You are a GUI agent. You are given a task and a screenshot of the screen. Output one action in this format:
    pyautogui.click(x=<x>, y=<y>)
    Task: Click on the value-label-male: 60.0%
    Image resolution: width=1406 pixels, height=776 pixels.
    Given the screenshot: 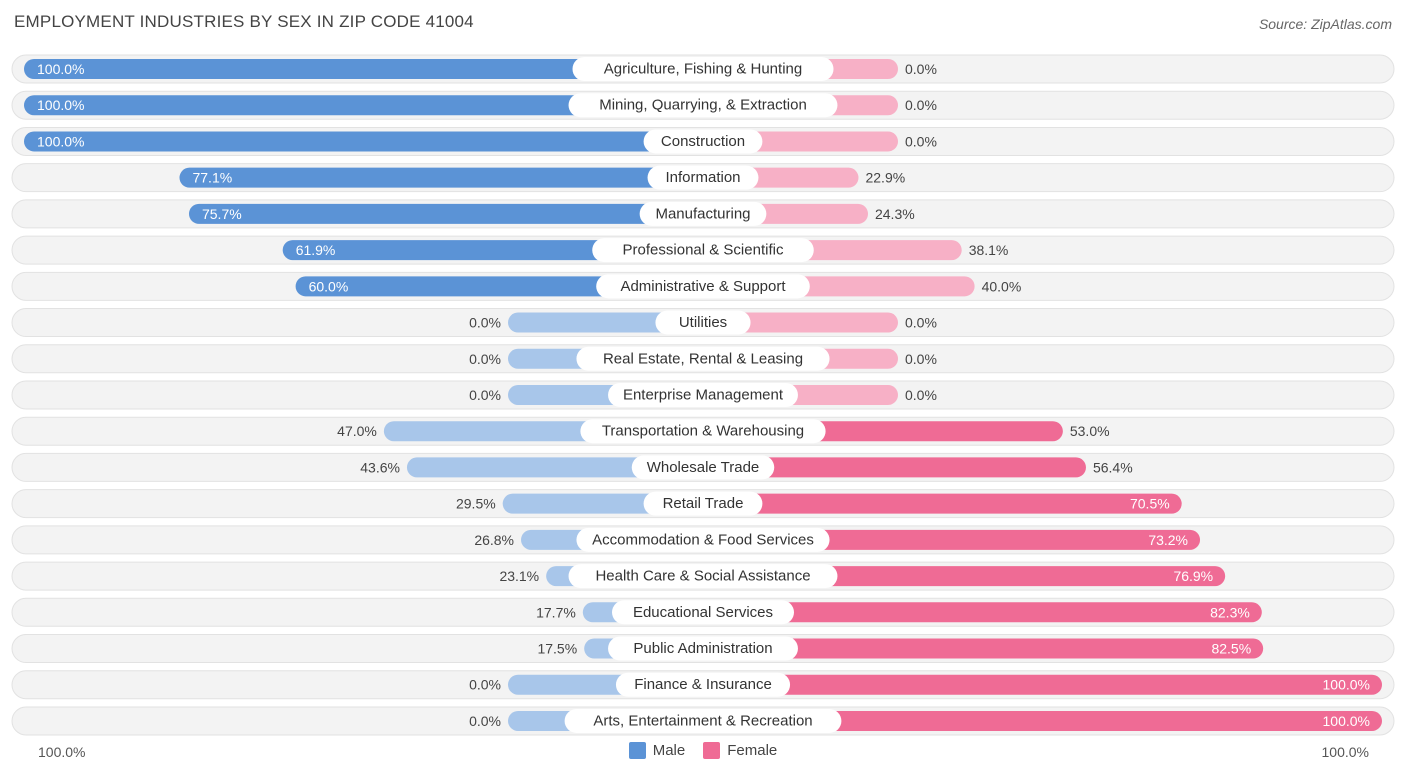 What is the action you would take?
    pyautogui.click(x=329, y=286)
    